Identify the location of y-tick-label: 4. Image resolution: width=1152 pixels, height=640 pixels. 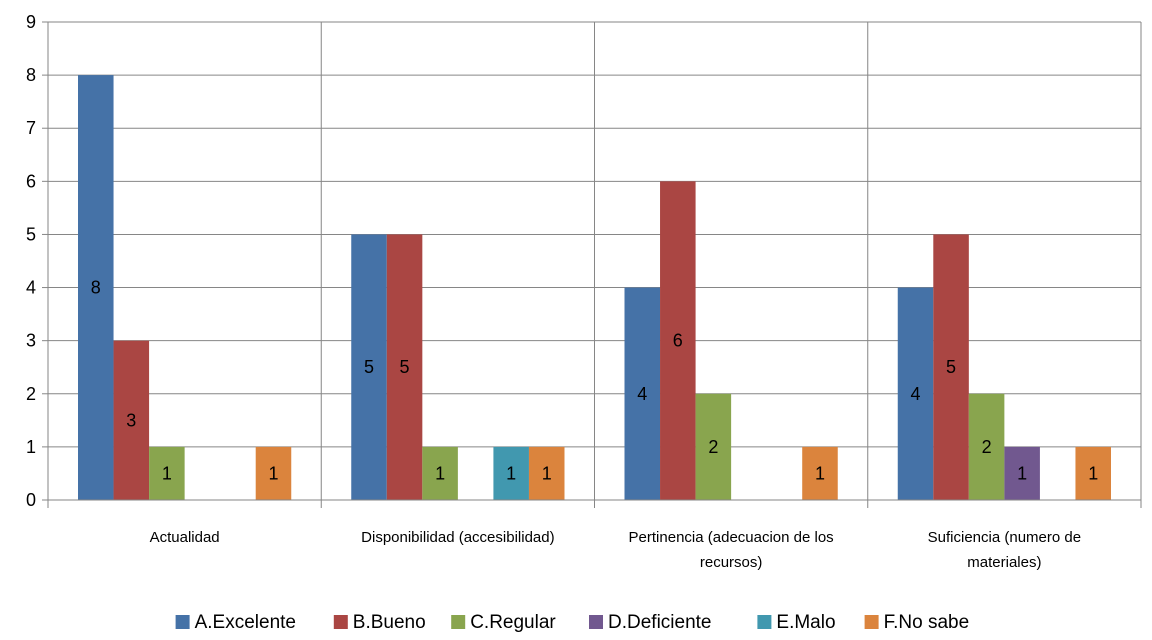
(31, 288).